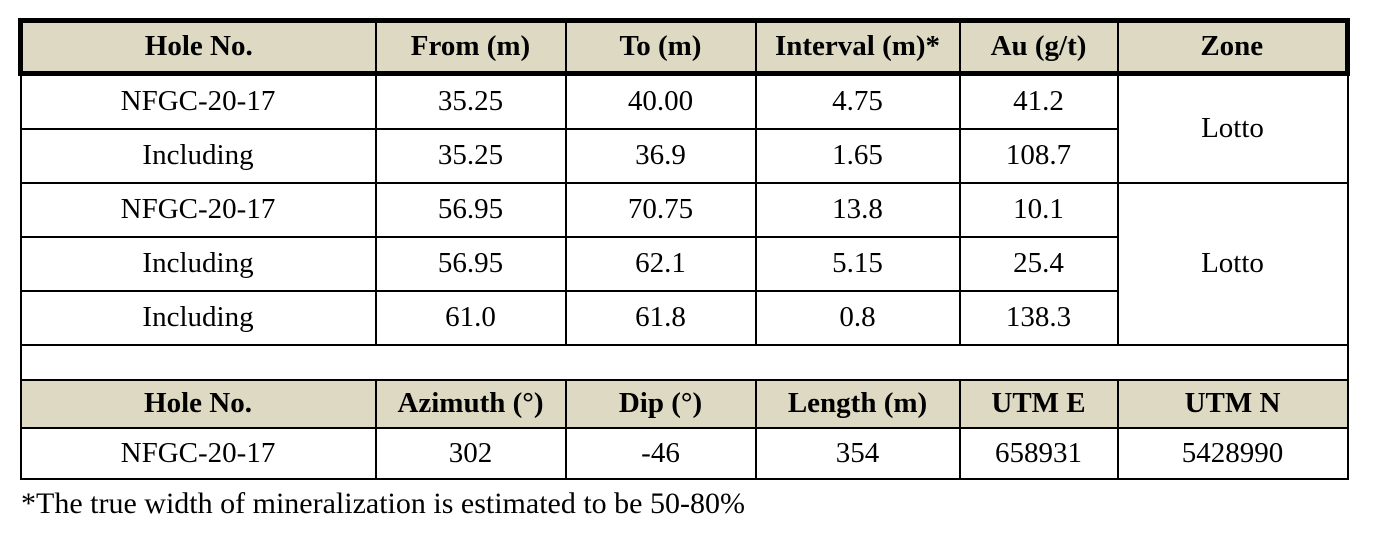  I want to click on cell-length: 354, so click(857, 453).